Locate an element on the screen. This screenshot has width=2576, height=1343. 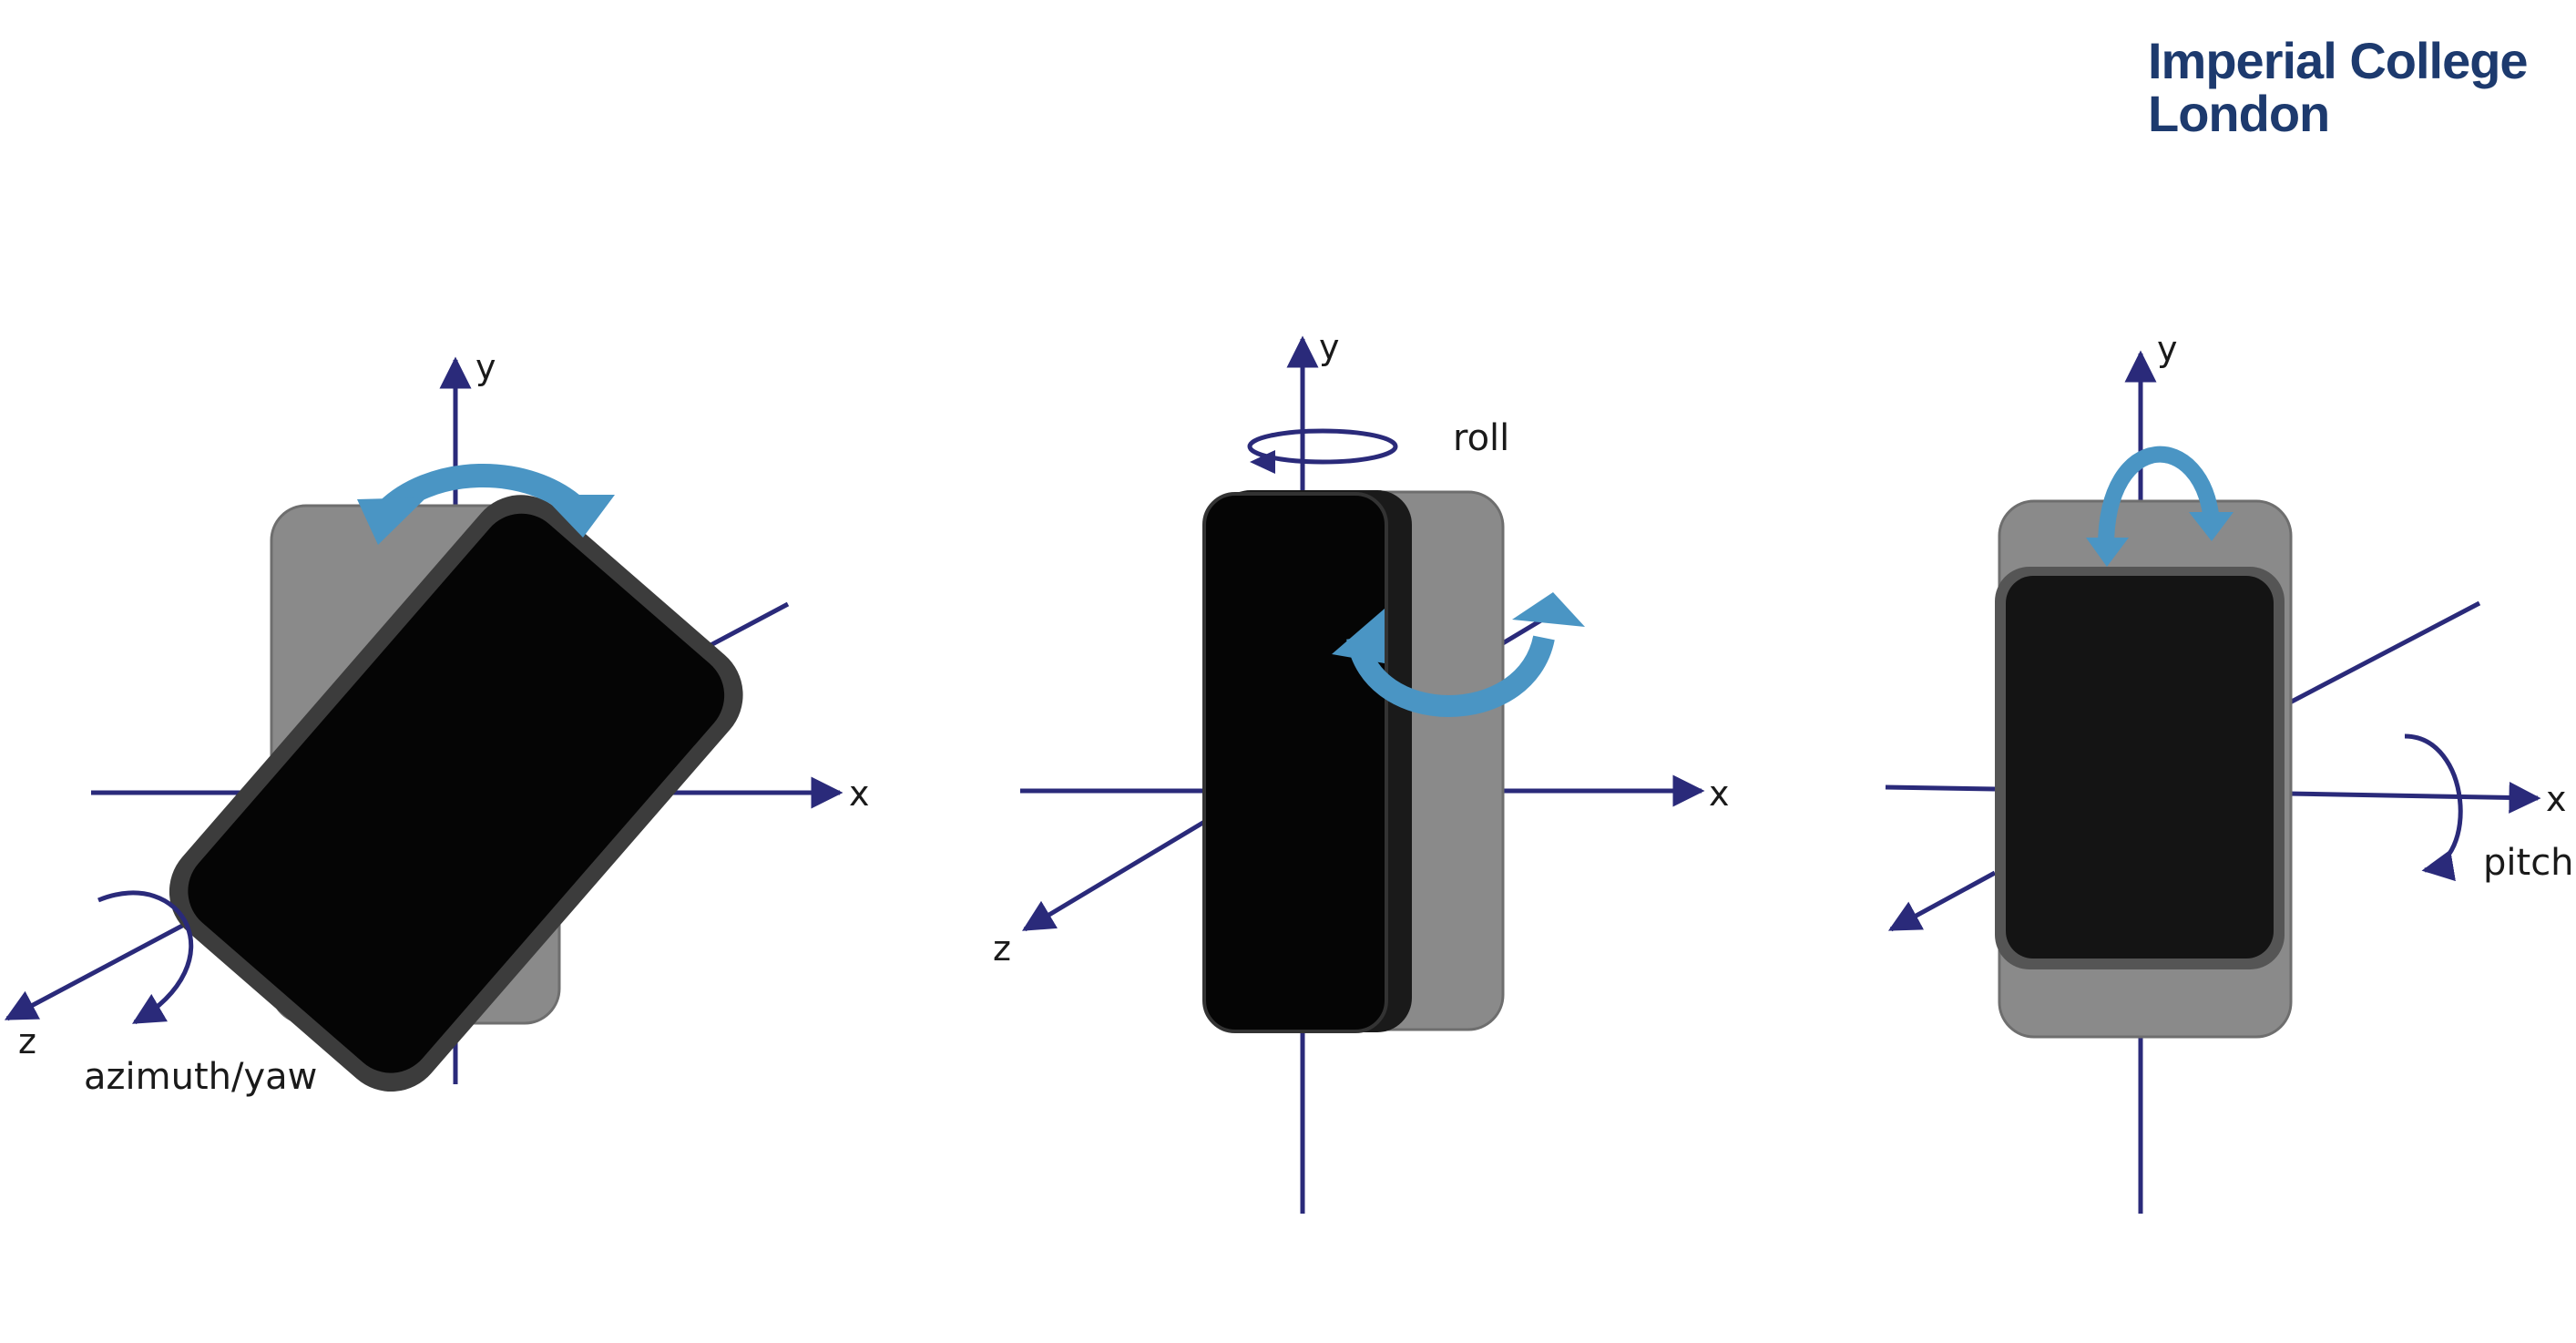
roll-rotation-arrow-head is located at coordinates (1262, 462).